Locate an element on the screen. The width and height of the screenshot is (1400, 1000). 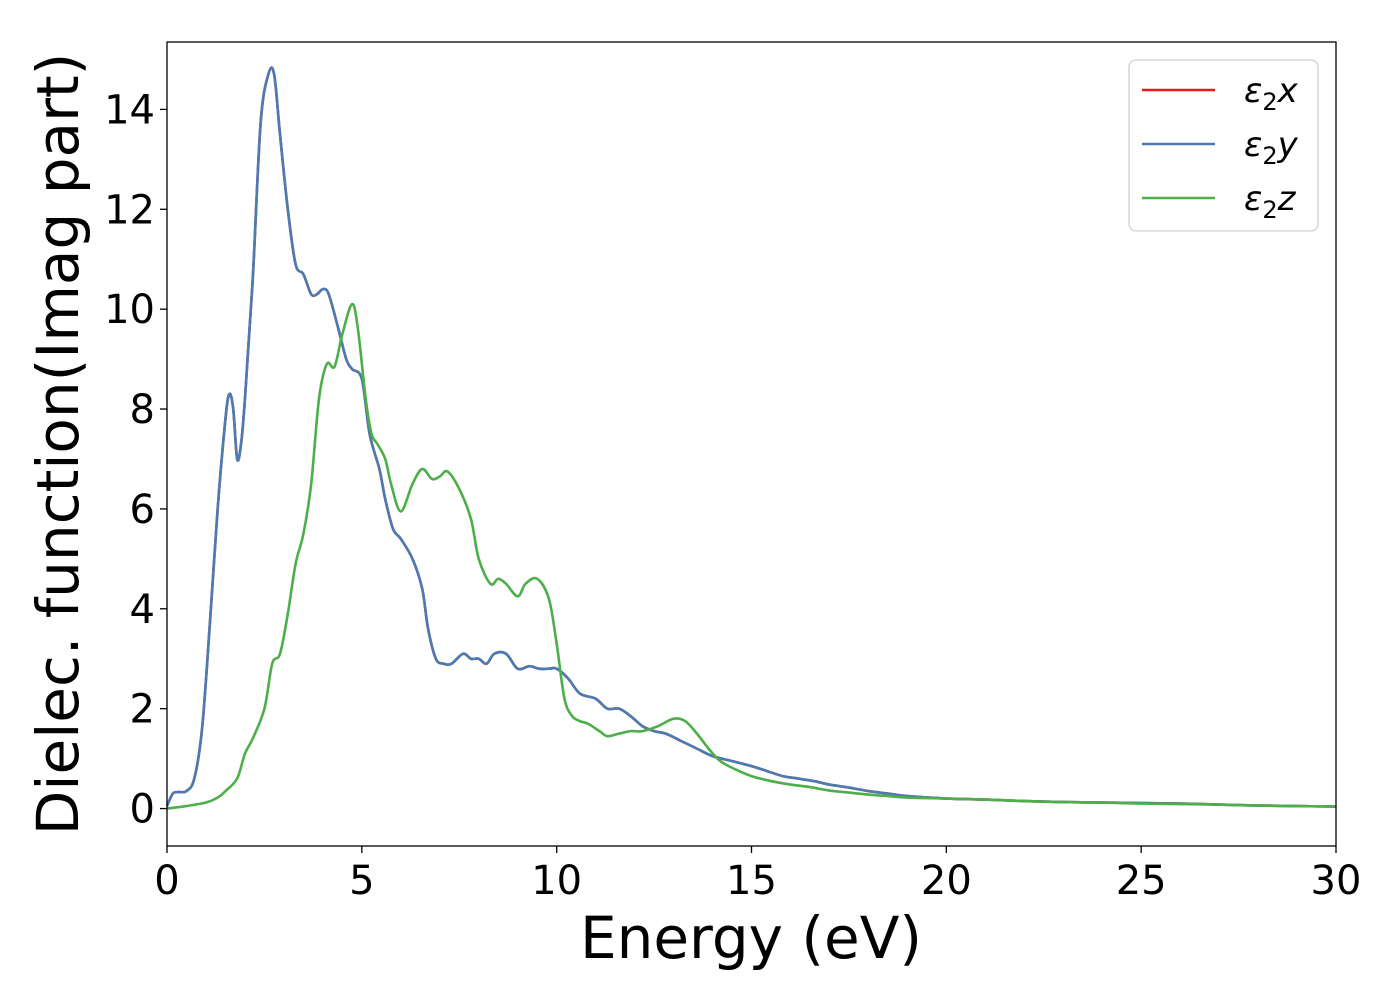
y-tick-label: 4 is located at coordinates (142, 610).